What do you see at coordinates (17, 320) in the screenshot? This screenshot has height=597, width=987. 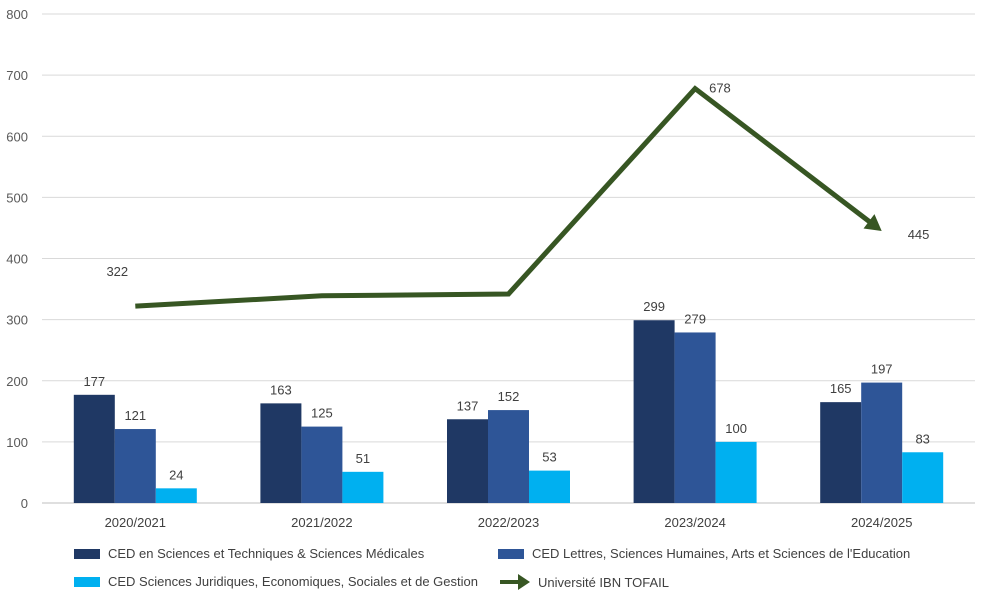 I see `y-tick-label: 300` at bounding box center [17, 320].